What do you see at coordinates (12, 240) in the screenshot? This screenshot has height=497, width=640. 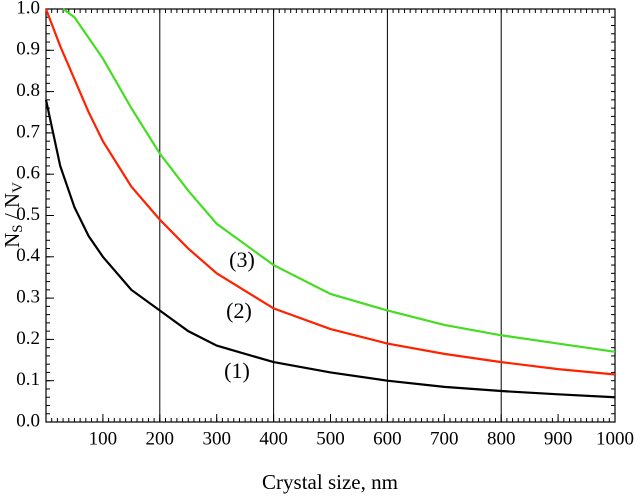 I see `y-label-part: N` at bounding box center [12, 240].